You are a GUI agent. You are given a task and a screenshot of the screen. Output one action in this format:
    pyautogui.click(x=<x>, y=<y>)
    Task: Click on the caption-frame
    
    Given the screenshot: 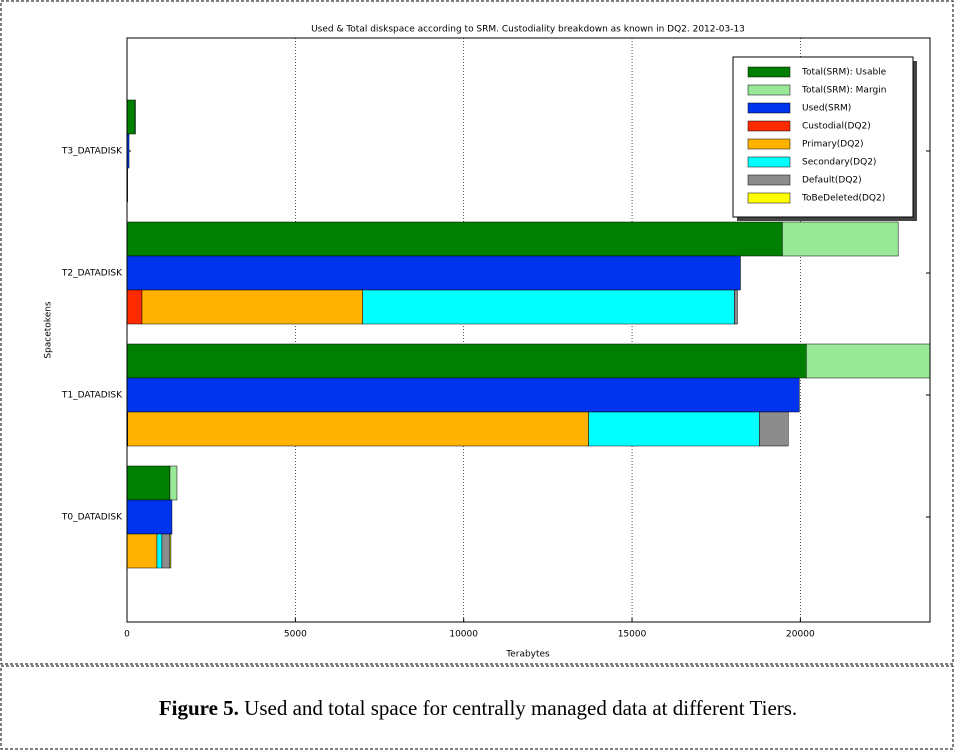 What is the action you would take?
    pyautogui.click(x=477, y=707)
    